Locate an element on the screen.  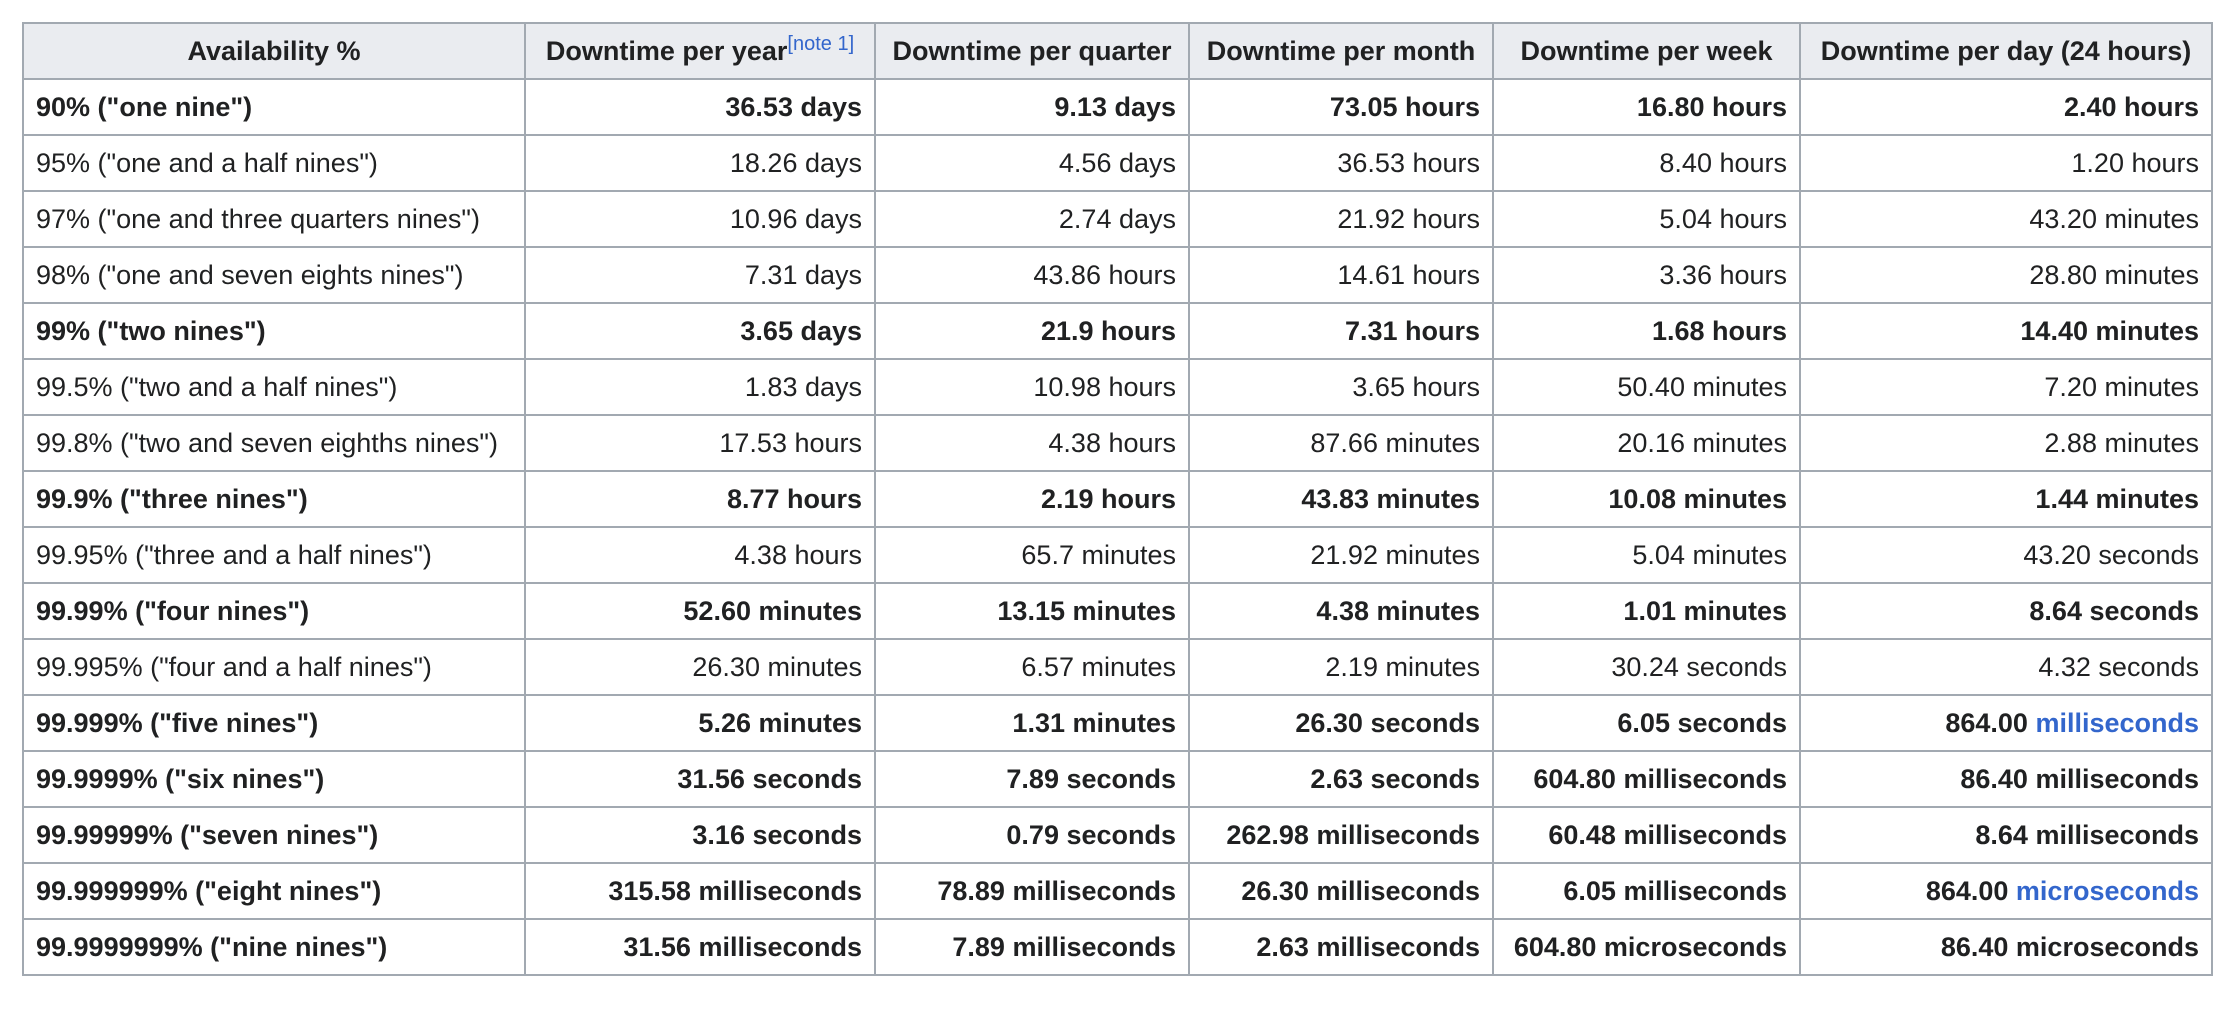
week-cell: 6.05 seconds is located at coordinates (1646, 723).